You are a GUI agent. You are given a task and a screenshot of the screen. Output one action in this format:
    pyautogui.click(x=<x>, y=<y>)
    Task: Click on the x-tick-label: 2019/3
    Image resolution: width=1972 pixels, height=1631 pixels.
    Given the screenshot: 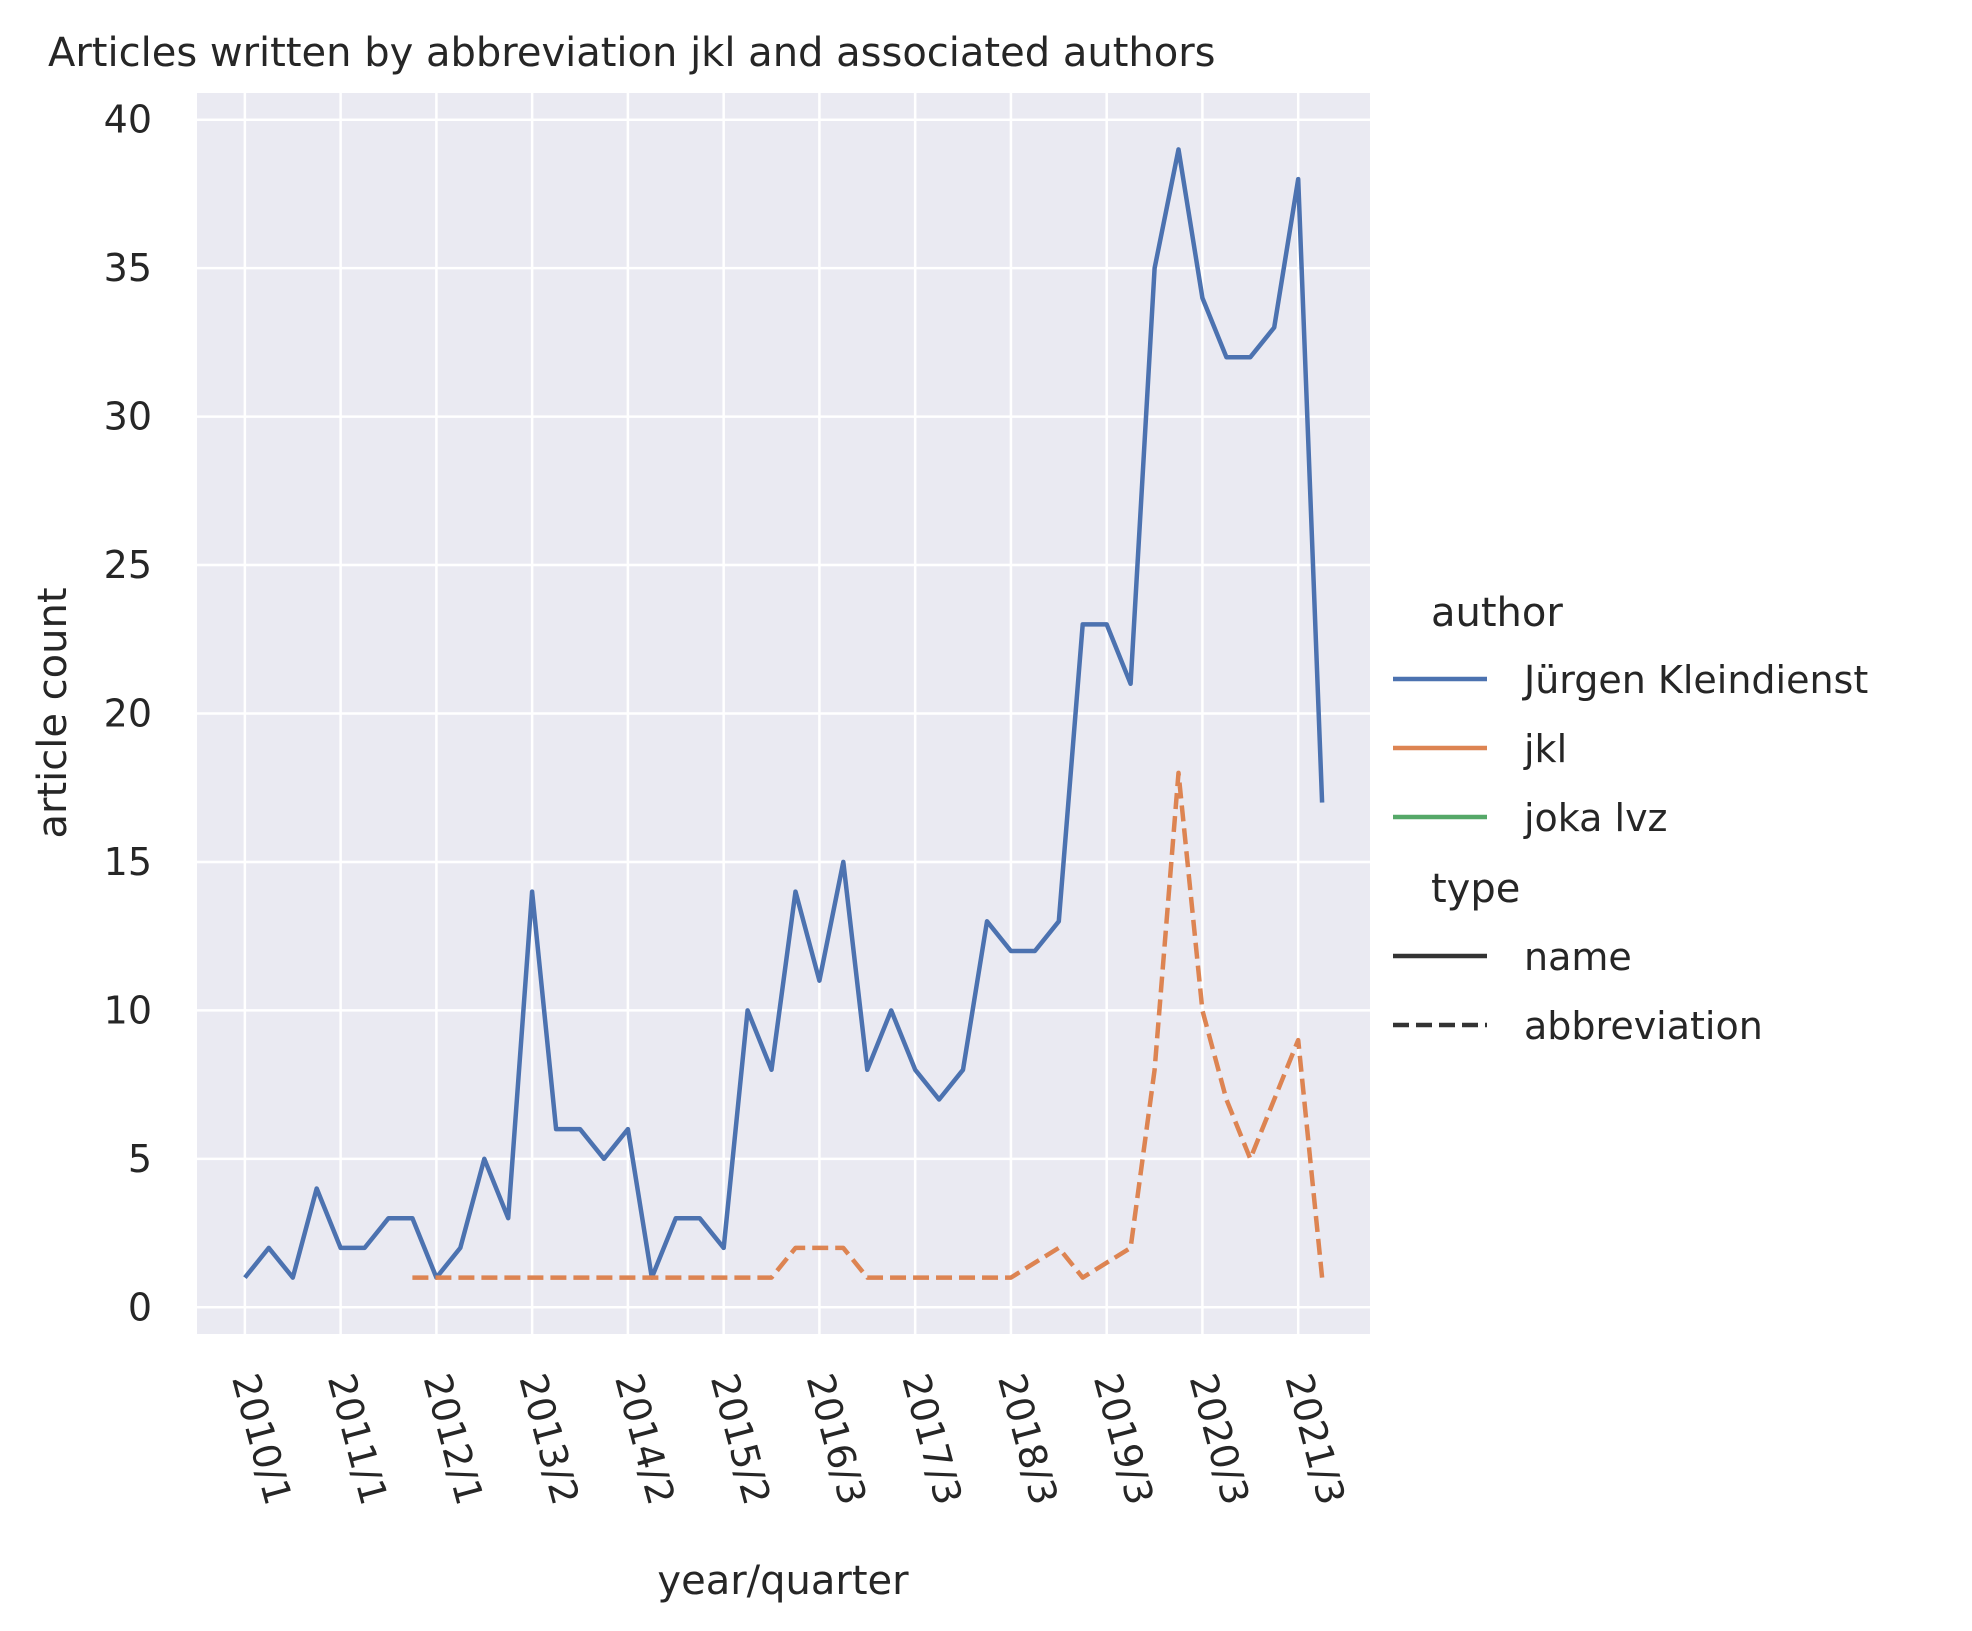 What is the action you would take?
    pyautogui.click(x=1123, y=1439)
    